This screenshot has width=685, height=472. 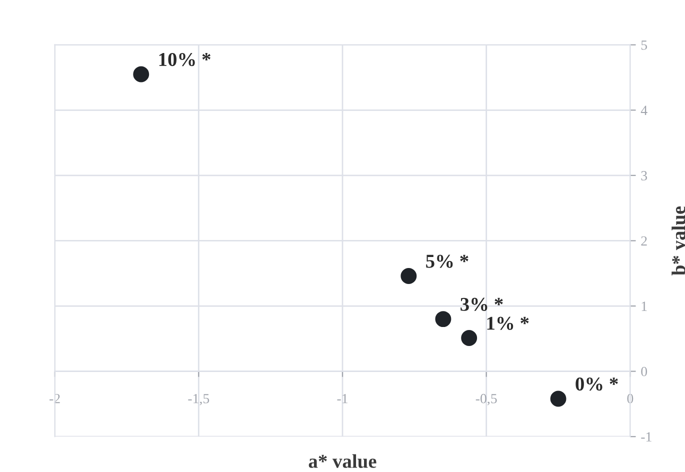 What do you see at coordinates (481, 304) in the screenshot?
I see `annotation: 3% *` at bounding box center [481, 304].